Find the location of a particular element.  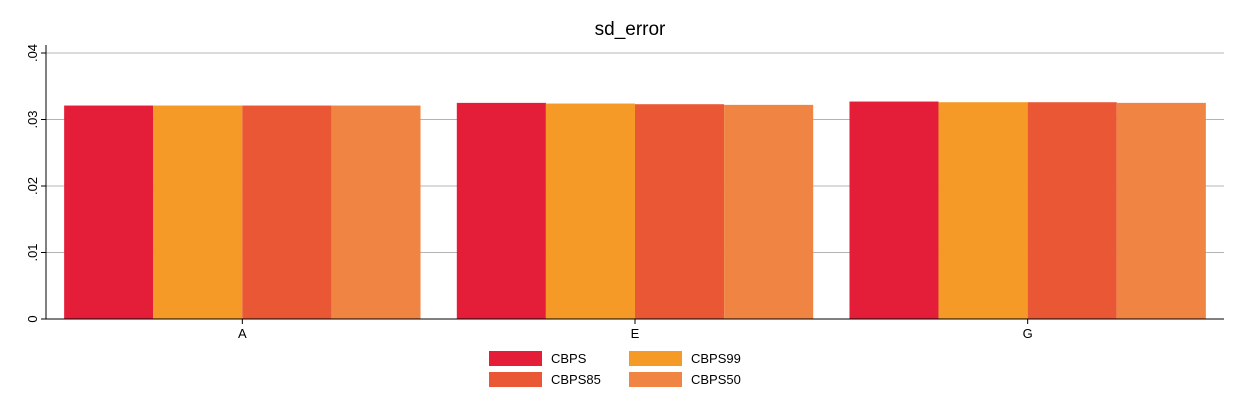

bar-cbps85-a is located at coordinates (287, 212).